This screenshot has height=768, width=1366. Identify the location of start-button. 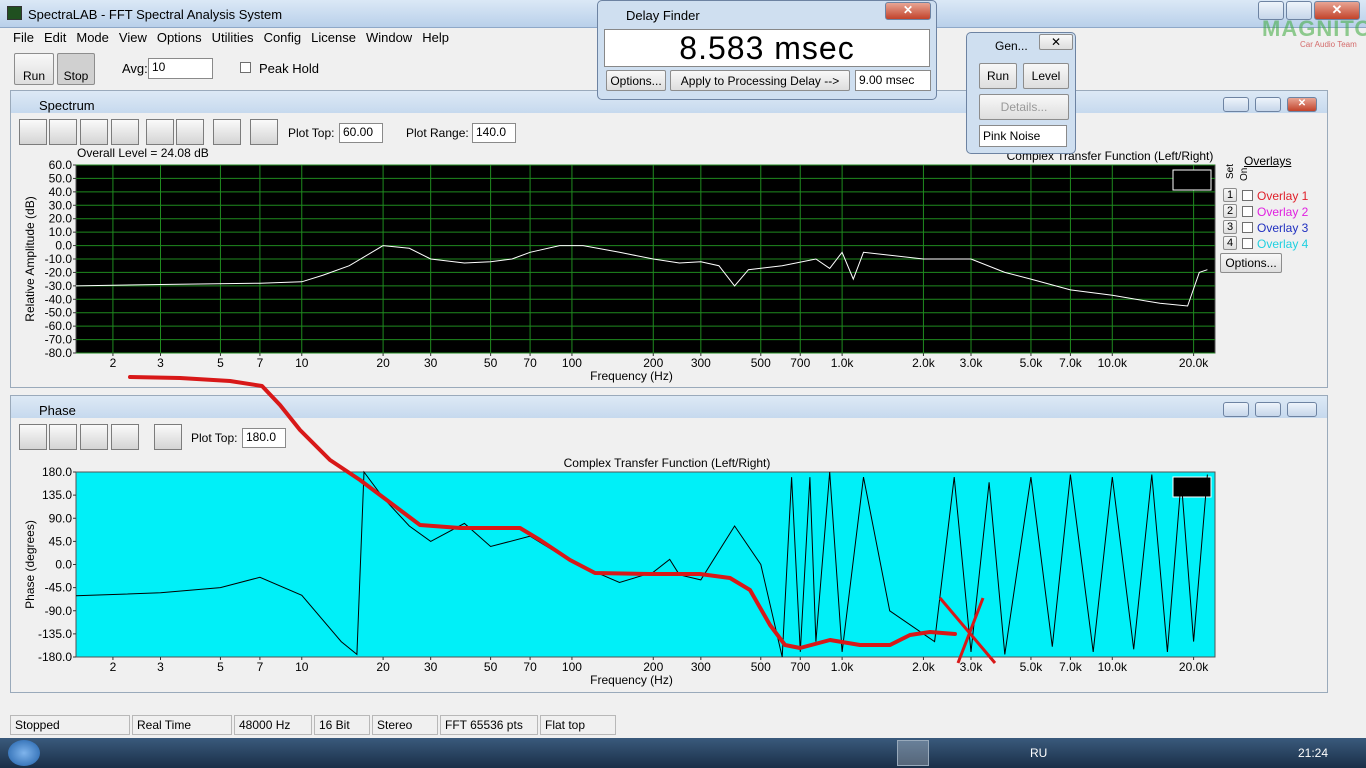
(24, 753).